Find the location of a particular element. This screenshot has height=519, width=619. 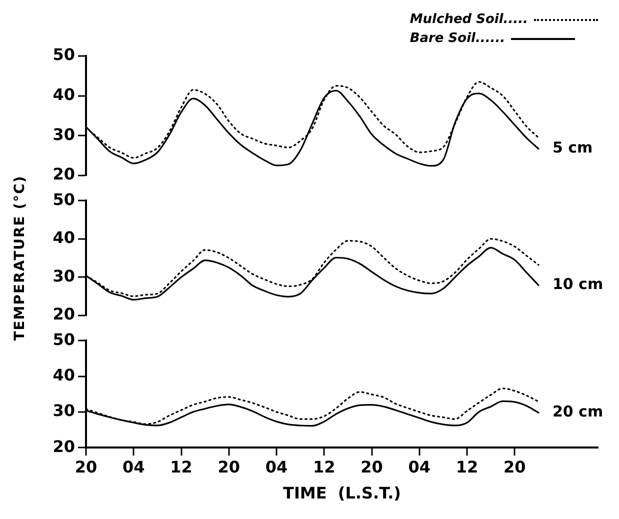

annotation: 10 cm is located at coordinates (578, 284).